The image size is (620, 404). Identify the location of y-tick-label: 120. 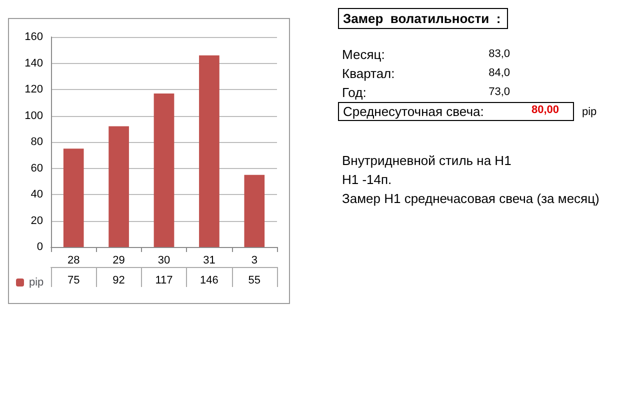
(33, 90).